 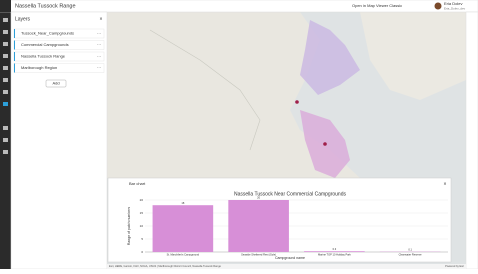 What do you see at coordinates (45, 6) in the screenshot?
I see `map-title: Nassella Tussock Range` at bounding box center [45, 6].